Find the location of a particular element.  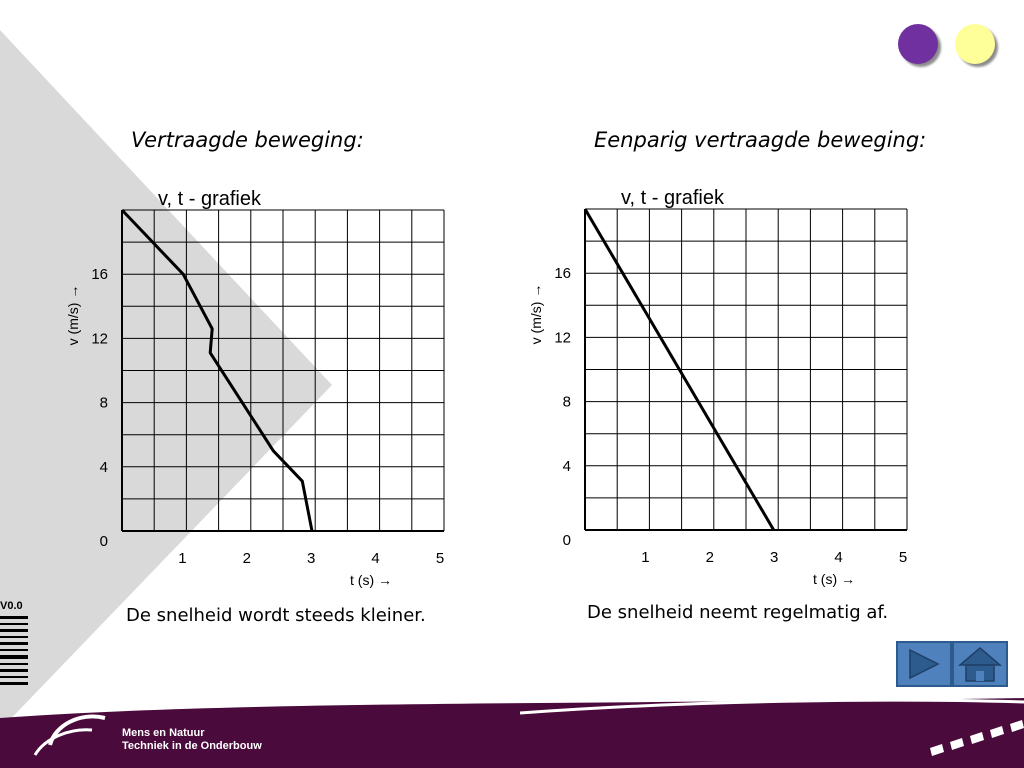

left-caption: De snelheid wordt steeds kleiner. is located at coordinates (276, 615).